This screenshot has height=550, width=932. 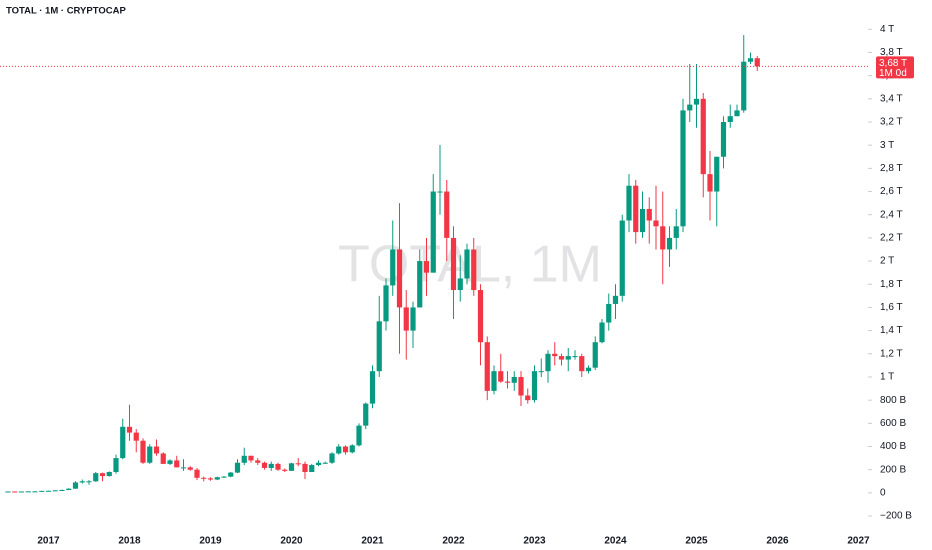 What do you see at coordinates (891, 330) in the screenshot?
I see `y-tick-label: 1,4 T` at bounding box center [891, 330].